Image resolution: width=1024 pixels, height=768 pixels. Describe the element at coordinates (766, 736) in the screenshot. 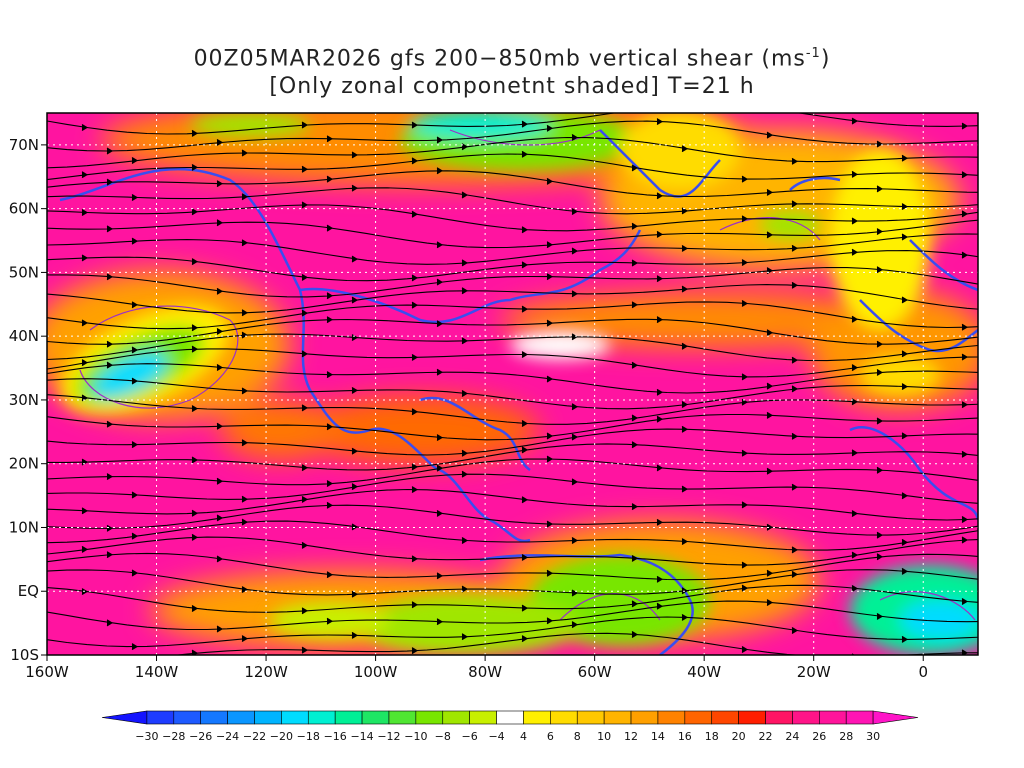

I see `colorbar-label: 22` at that location.